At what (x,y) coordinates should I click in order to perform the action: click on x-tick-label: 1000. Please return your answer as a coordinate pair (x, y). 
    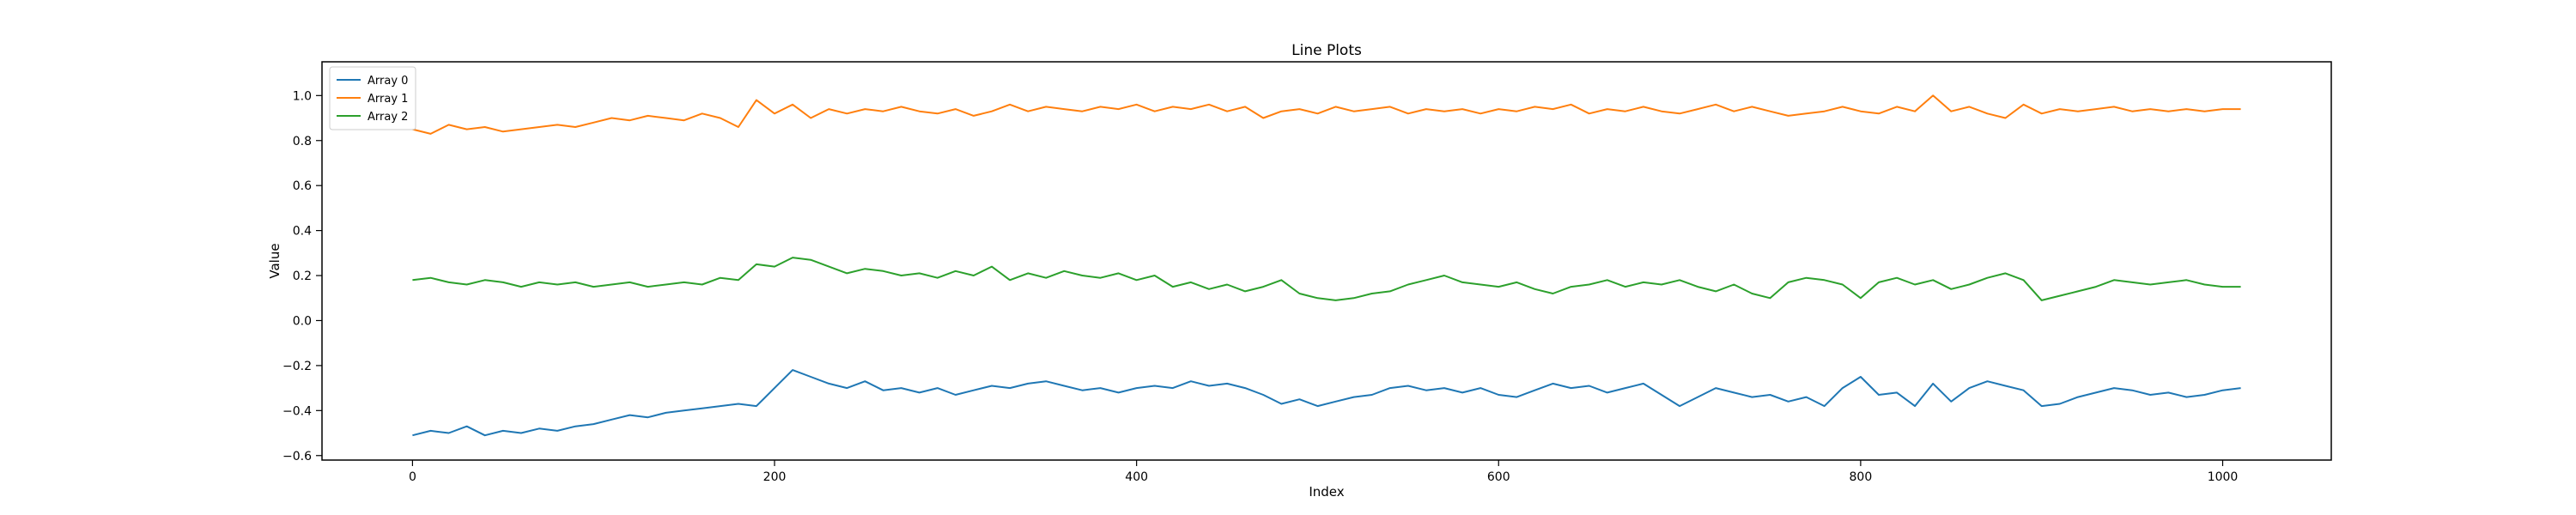
    Looking at the image, I should click on (2223, 477).